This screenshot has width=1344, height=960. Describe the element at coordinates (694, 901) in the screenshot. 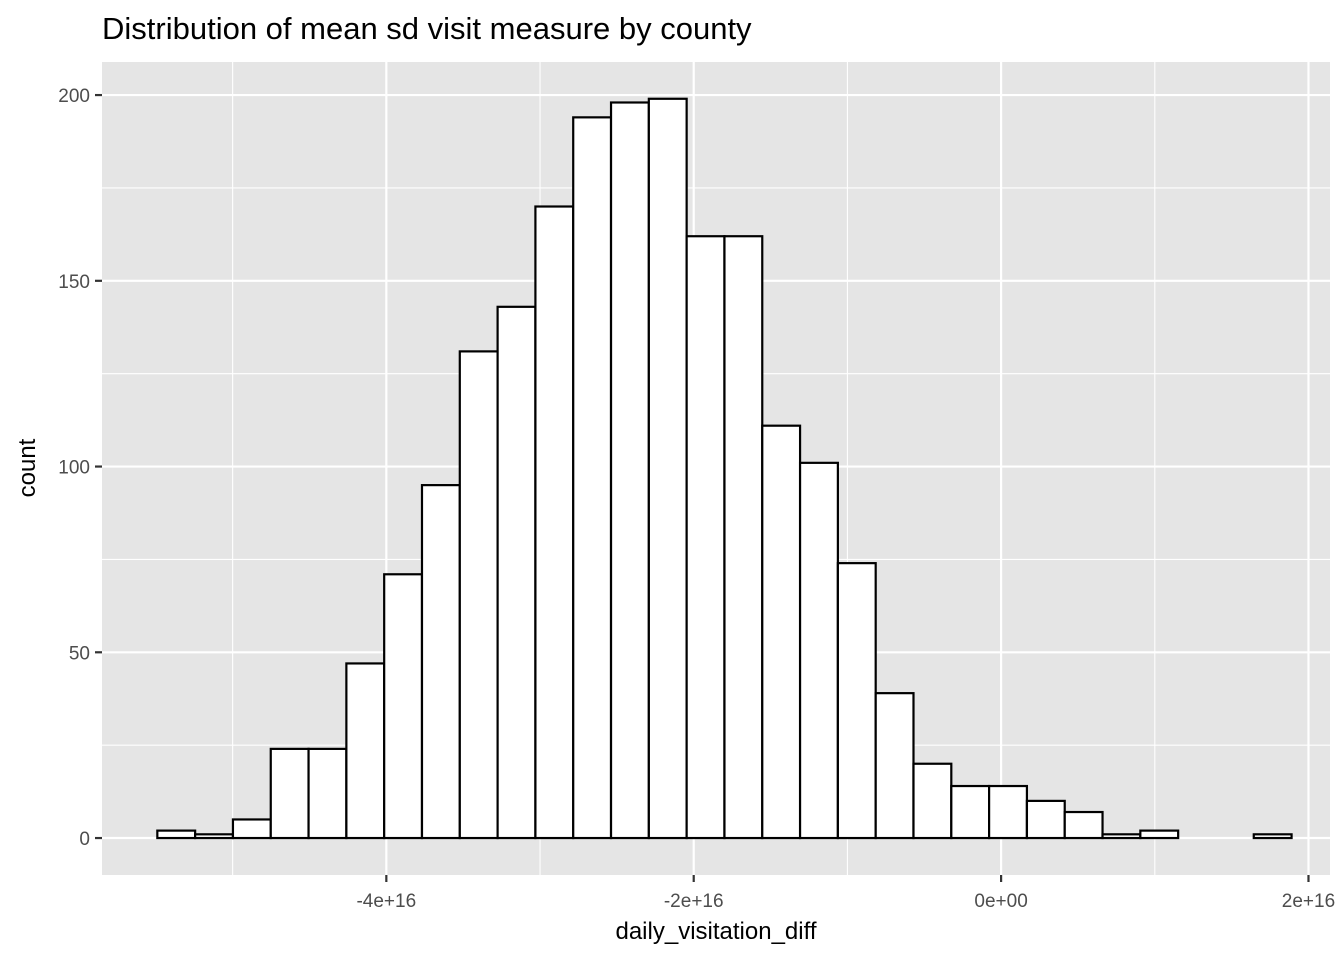

I see `x-tick-label: -2e+16` at that location.